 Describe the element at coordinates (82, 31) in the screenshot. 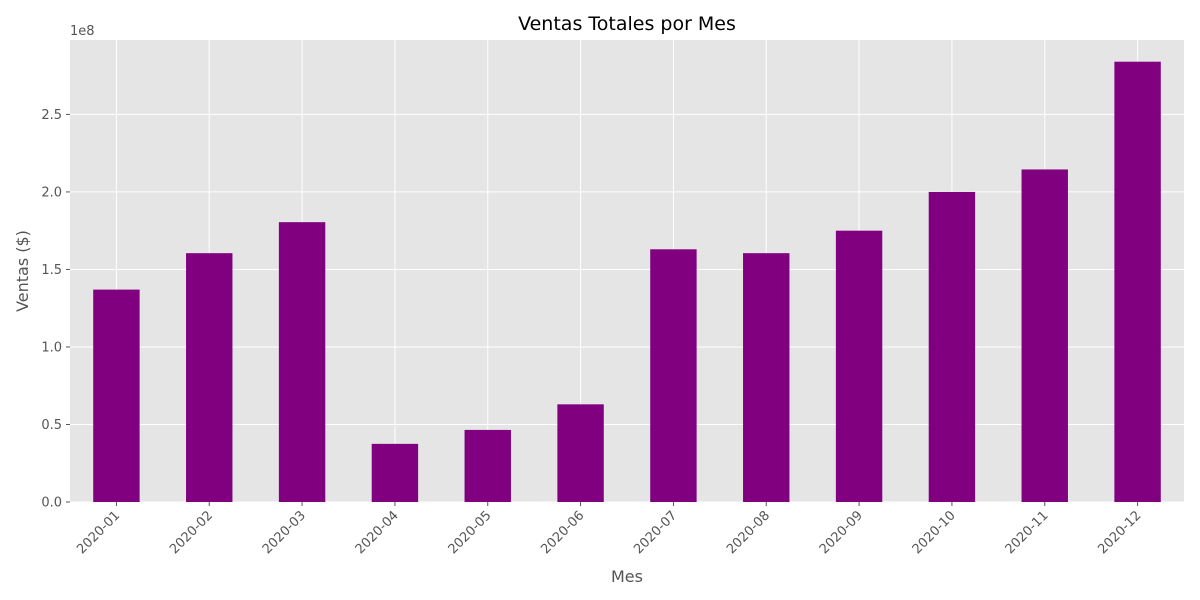

I see `y-axis-offset-label: 1e8` at that location.